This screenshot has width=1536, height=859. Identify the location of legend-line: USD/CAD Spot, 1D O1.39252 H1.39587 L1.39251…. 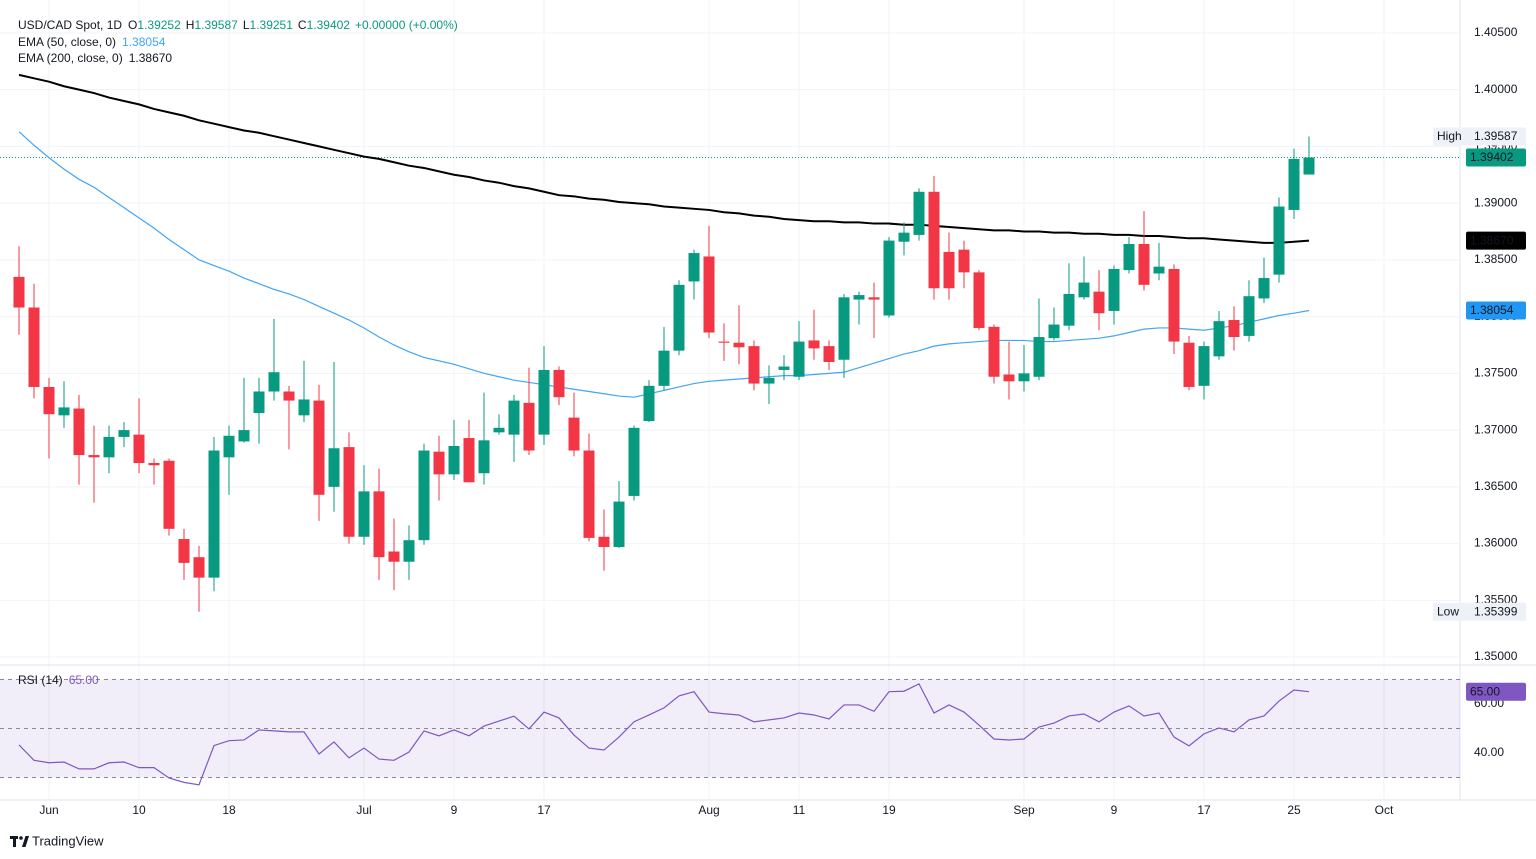
(238, 25).